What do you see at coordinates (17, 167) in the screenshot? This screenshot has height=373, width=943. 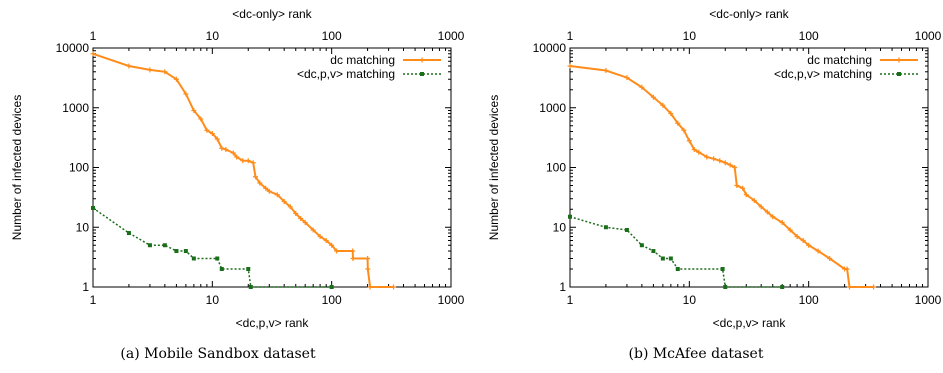 I see `y-axis-label: Number of infected devices` at bounding box center [17, 167].